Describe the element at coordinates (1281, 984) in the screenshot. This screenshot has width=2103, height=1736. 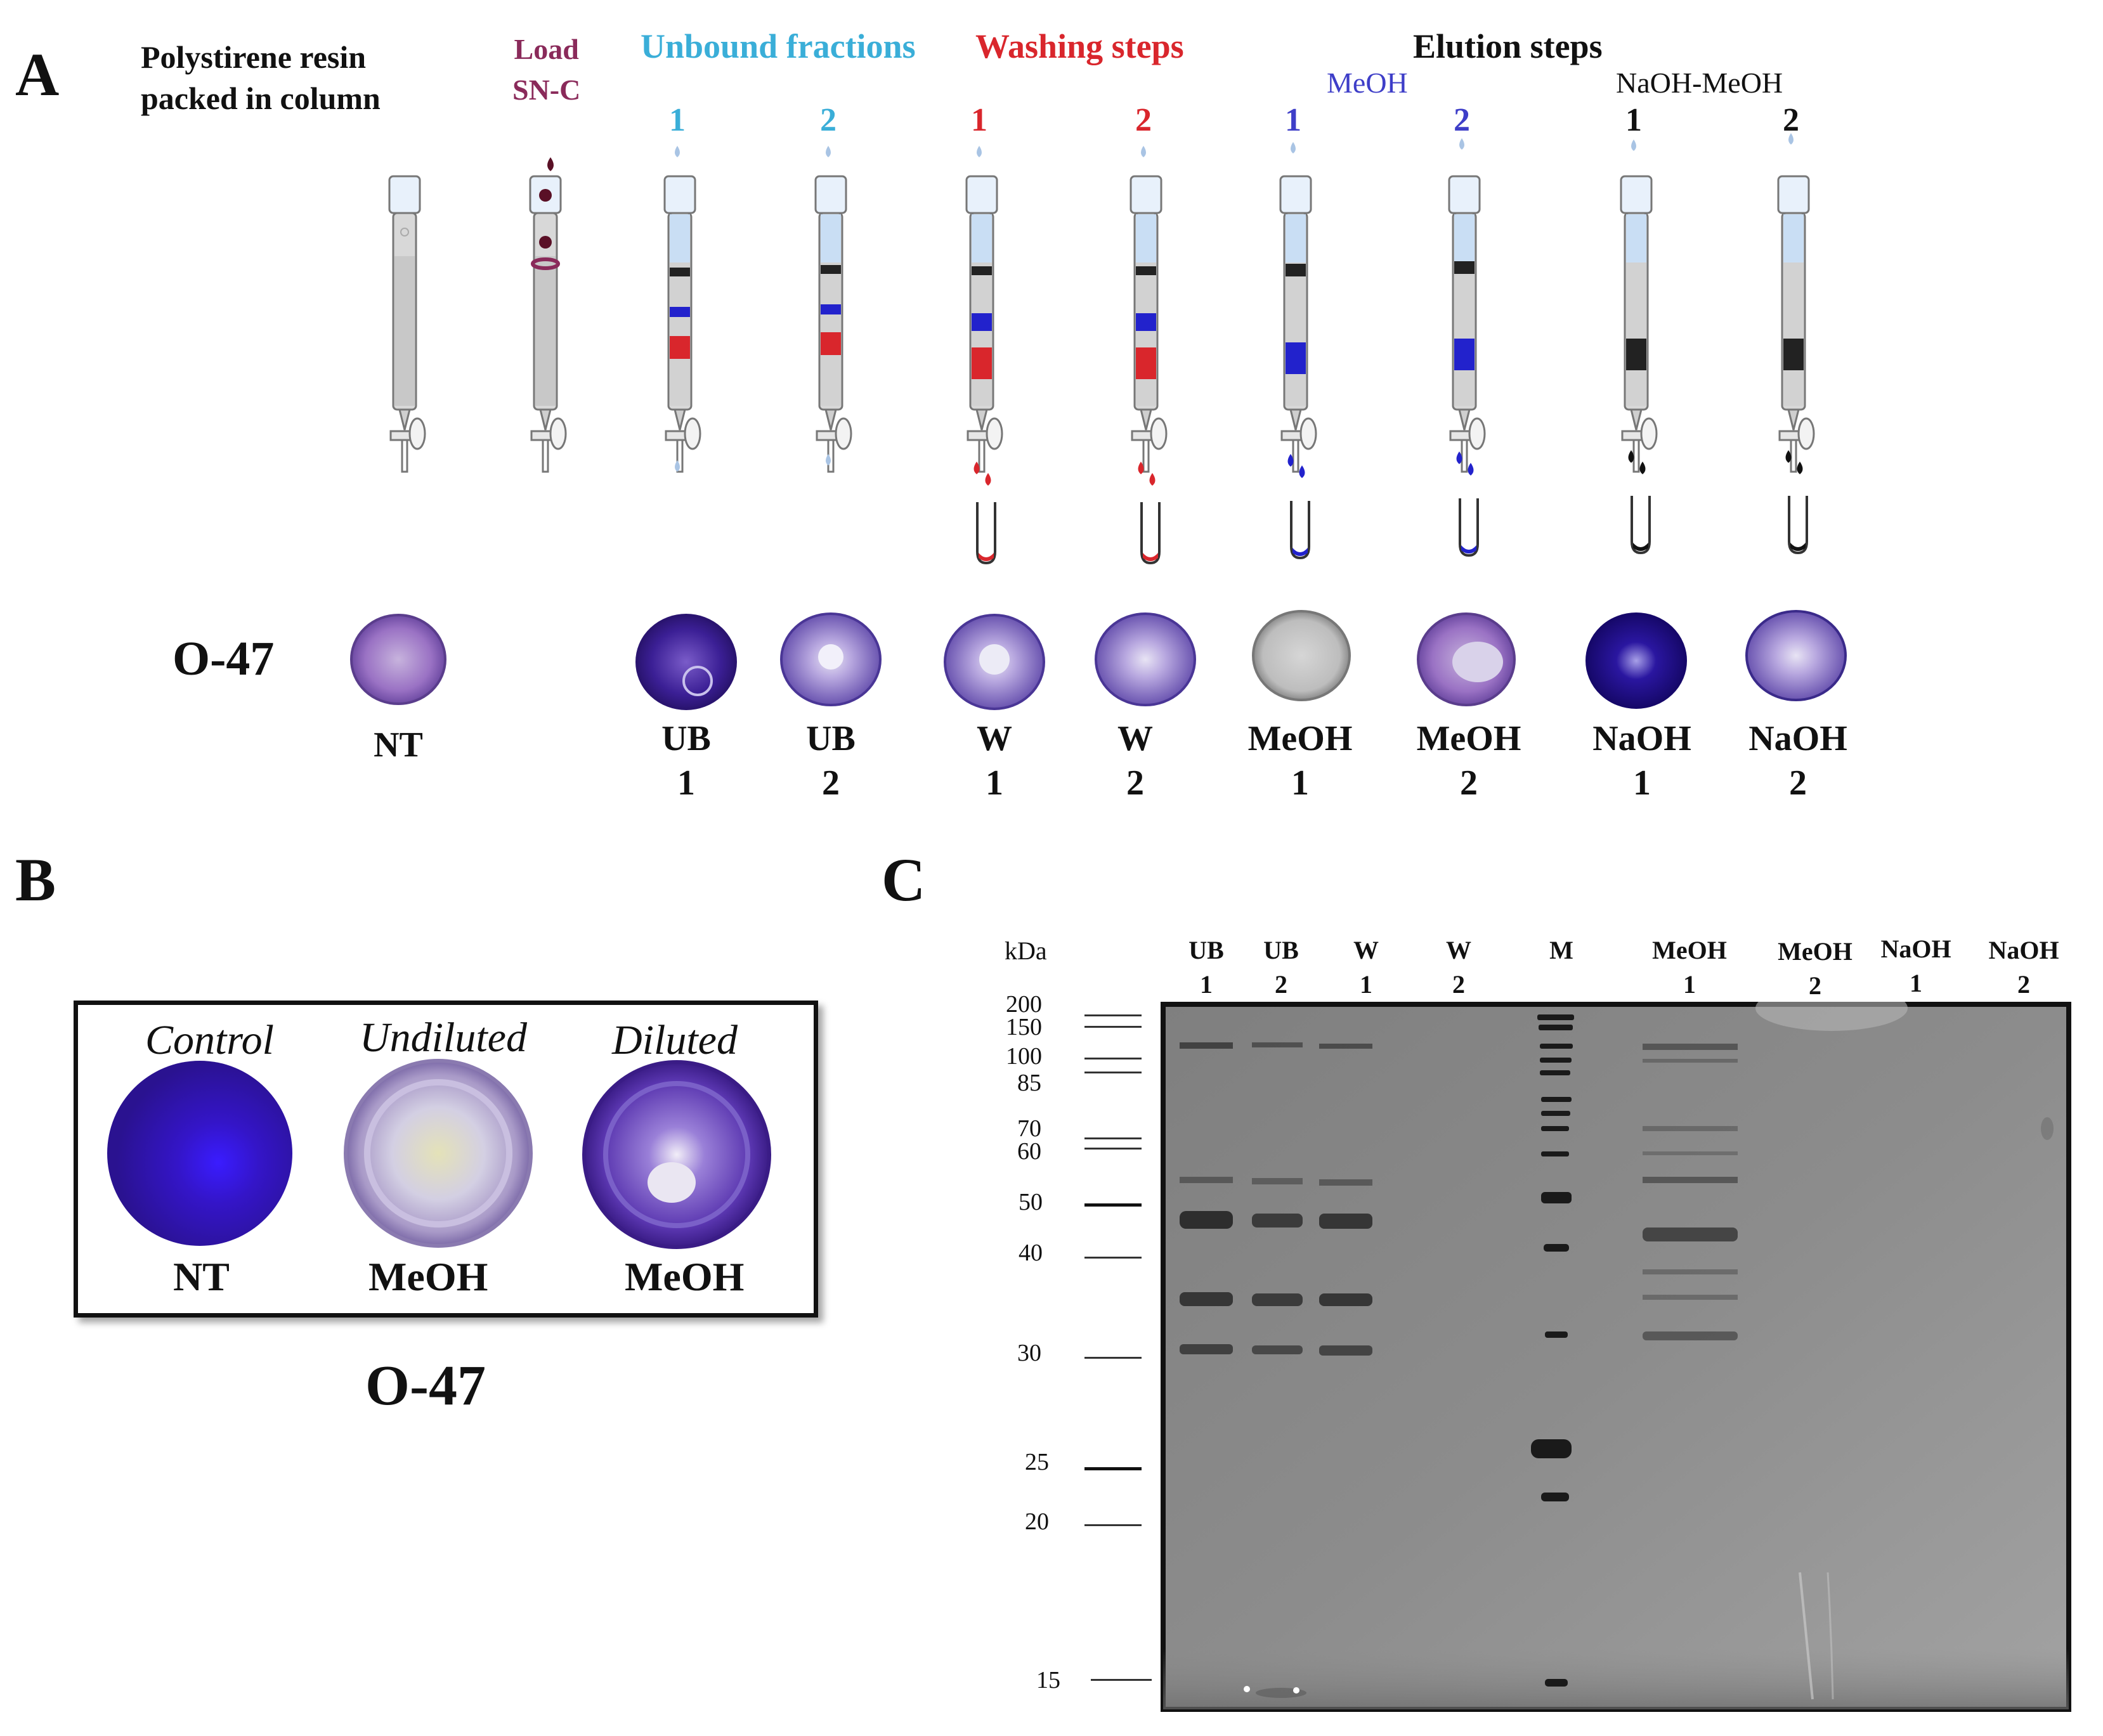
I see `lane-header-ub2-bottom: 2` at that location.